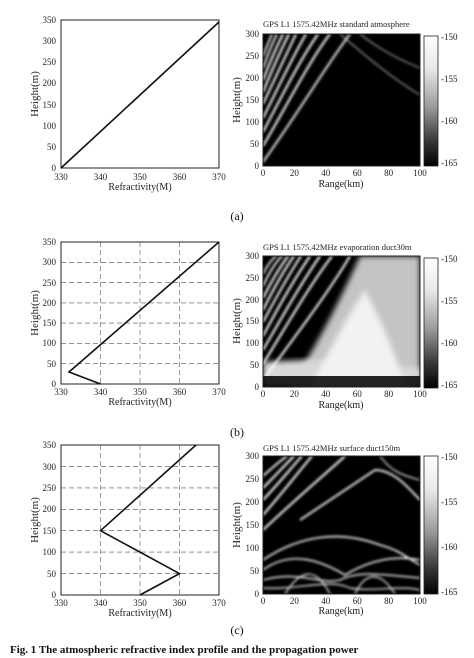 The width and height of the screenshot is (474, 658). What do you see at coordinates (344, 326) in the screenshot?
I see `propagation-map-b: GPS L1 1575.42MHz evaporation duct30m 0` at bounding box center [344, 326].